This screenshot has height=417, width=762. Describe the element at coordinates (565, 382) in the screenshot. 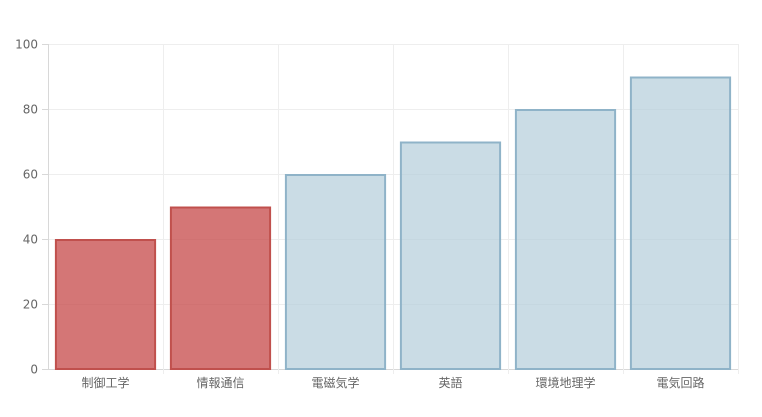

I see `x-category-label: 環境地理学` at that location.